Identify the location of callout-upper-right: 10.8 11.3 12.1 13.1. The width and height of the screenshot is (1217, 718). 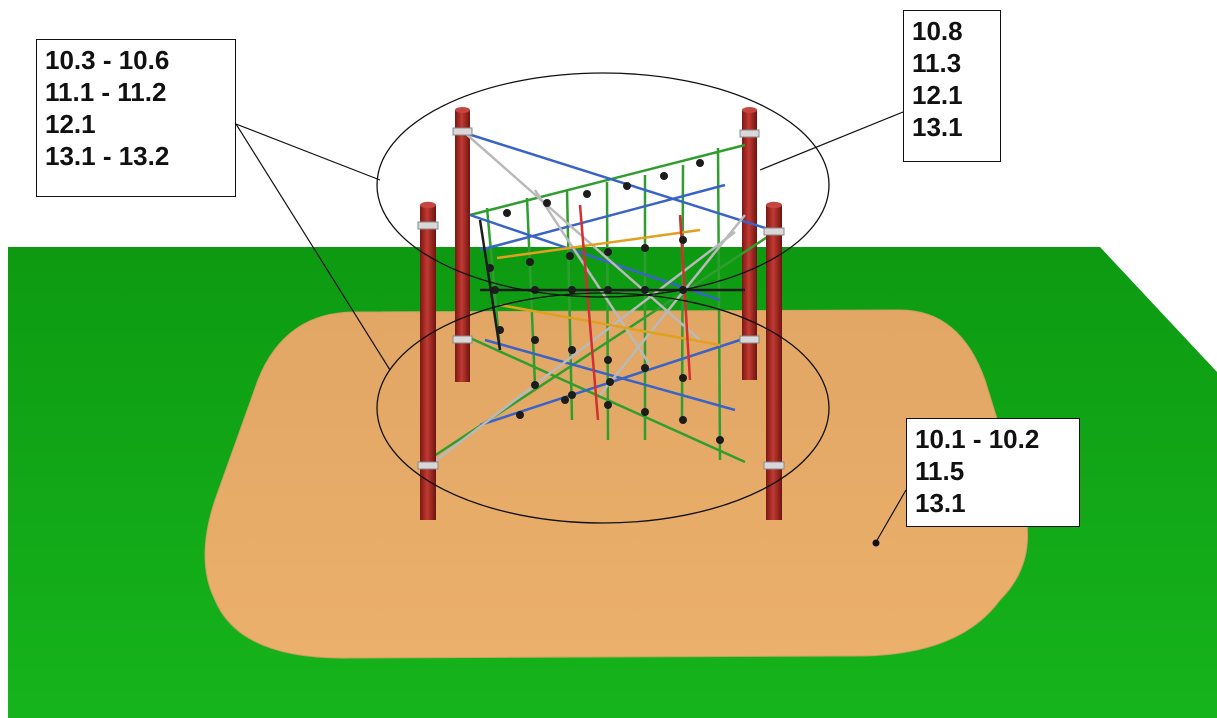
(952, 86).